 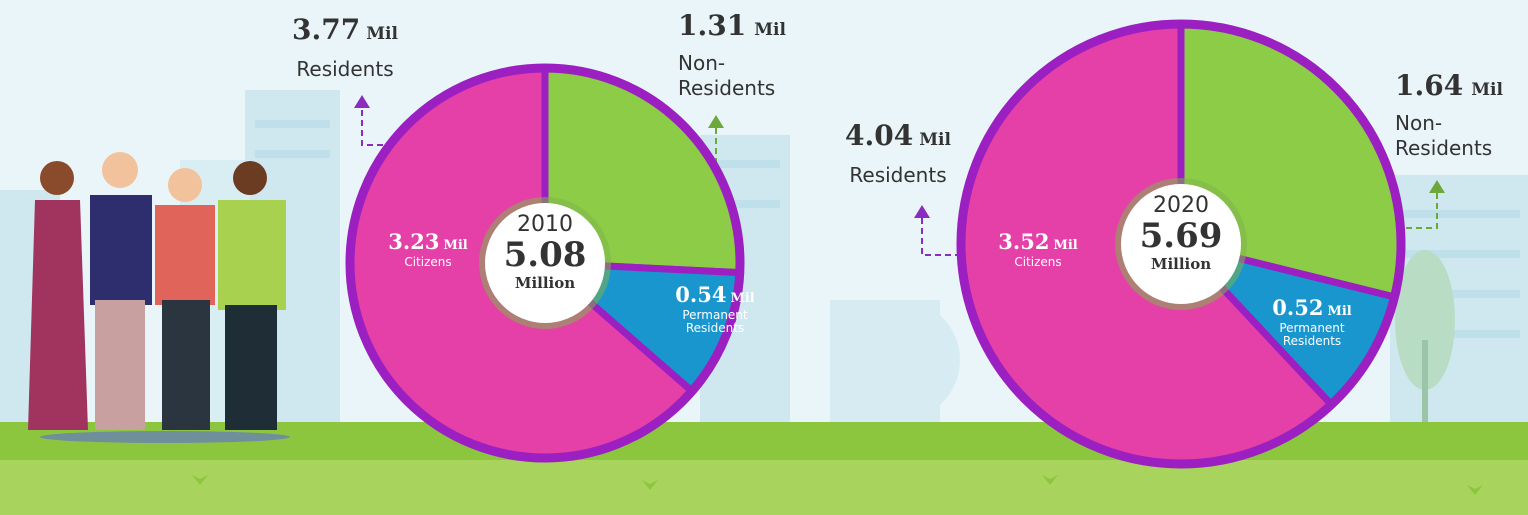 I want to click on slice-value: 0.54, so click(x=701, y=294).